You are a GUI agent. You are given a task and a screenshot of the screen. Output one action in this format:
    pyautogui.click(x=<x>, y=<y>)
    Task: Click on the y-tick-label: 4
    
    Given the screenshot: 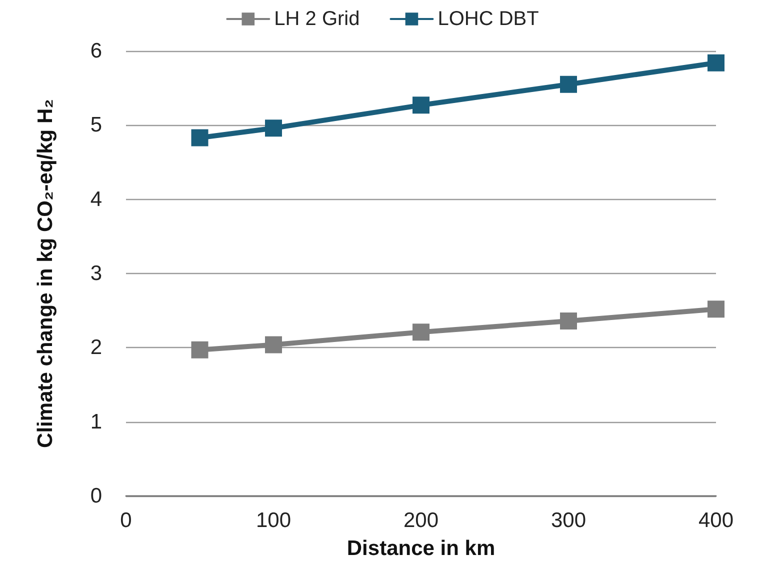 What is the action you would take?
    pyautogui.click(x=96, y=199)
    